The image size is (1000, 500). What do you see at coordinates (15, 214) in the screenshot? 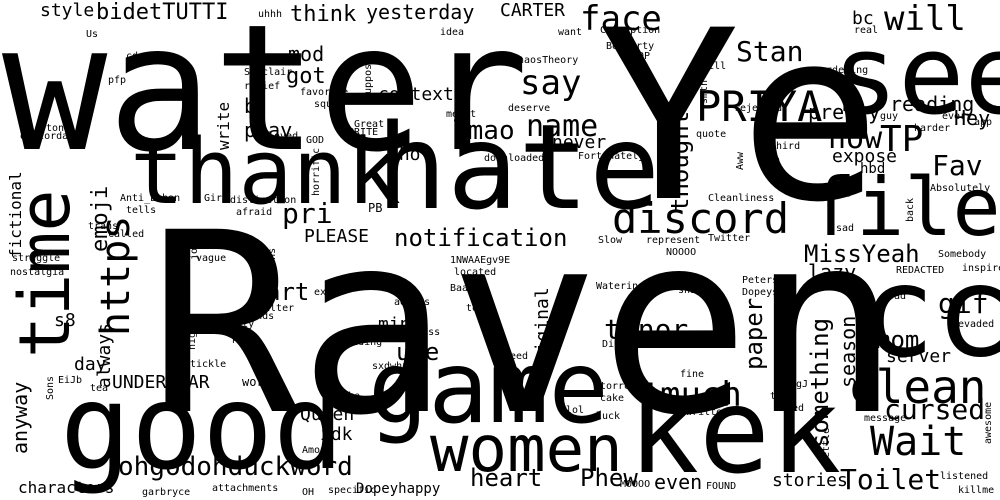
I see `word-fictional: fictional` at bounding box center [15, 214].